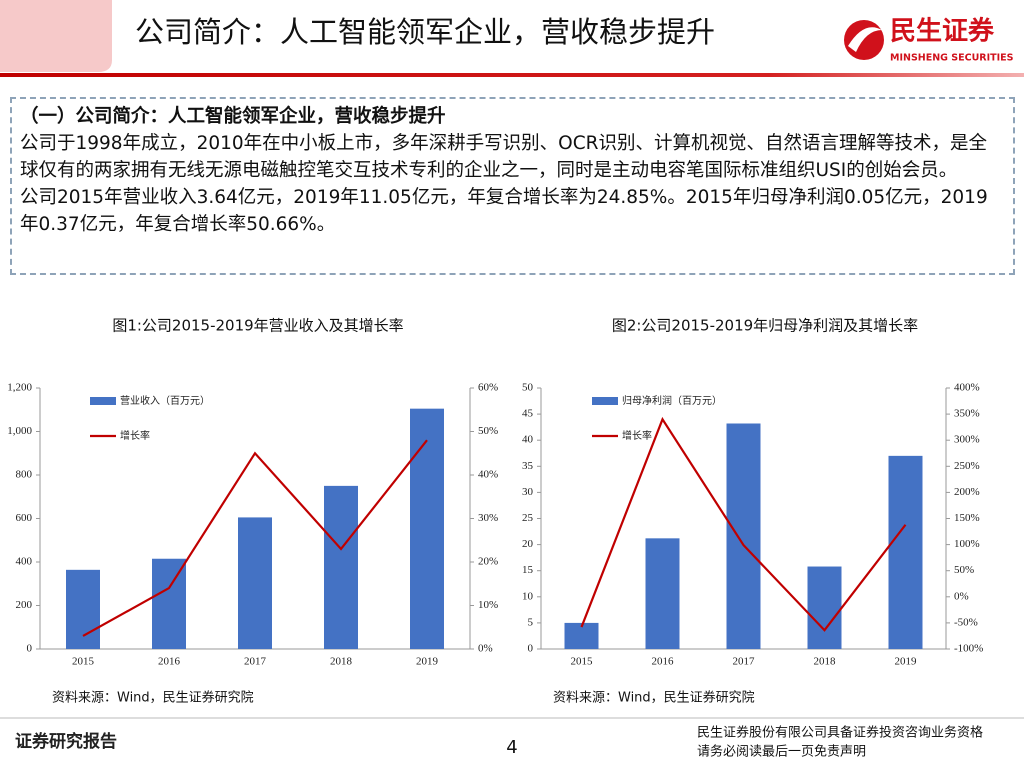  What do you see at coordinates (165, 400) in the screenshot?
I see `legend-label: 营业收入（百万元）` at bounding box center [165, 400].